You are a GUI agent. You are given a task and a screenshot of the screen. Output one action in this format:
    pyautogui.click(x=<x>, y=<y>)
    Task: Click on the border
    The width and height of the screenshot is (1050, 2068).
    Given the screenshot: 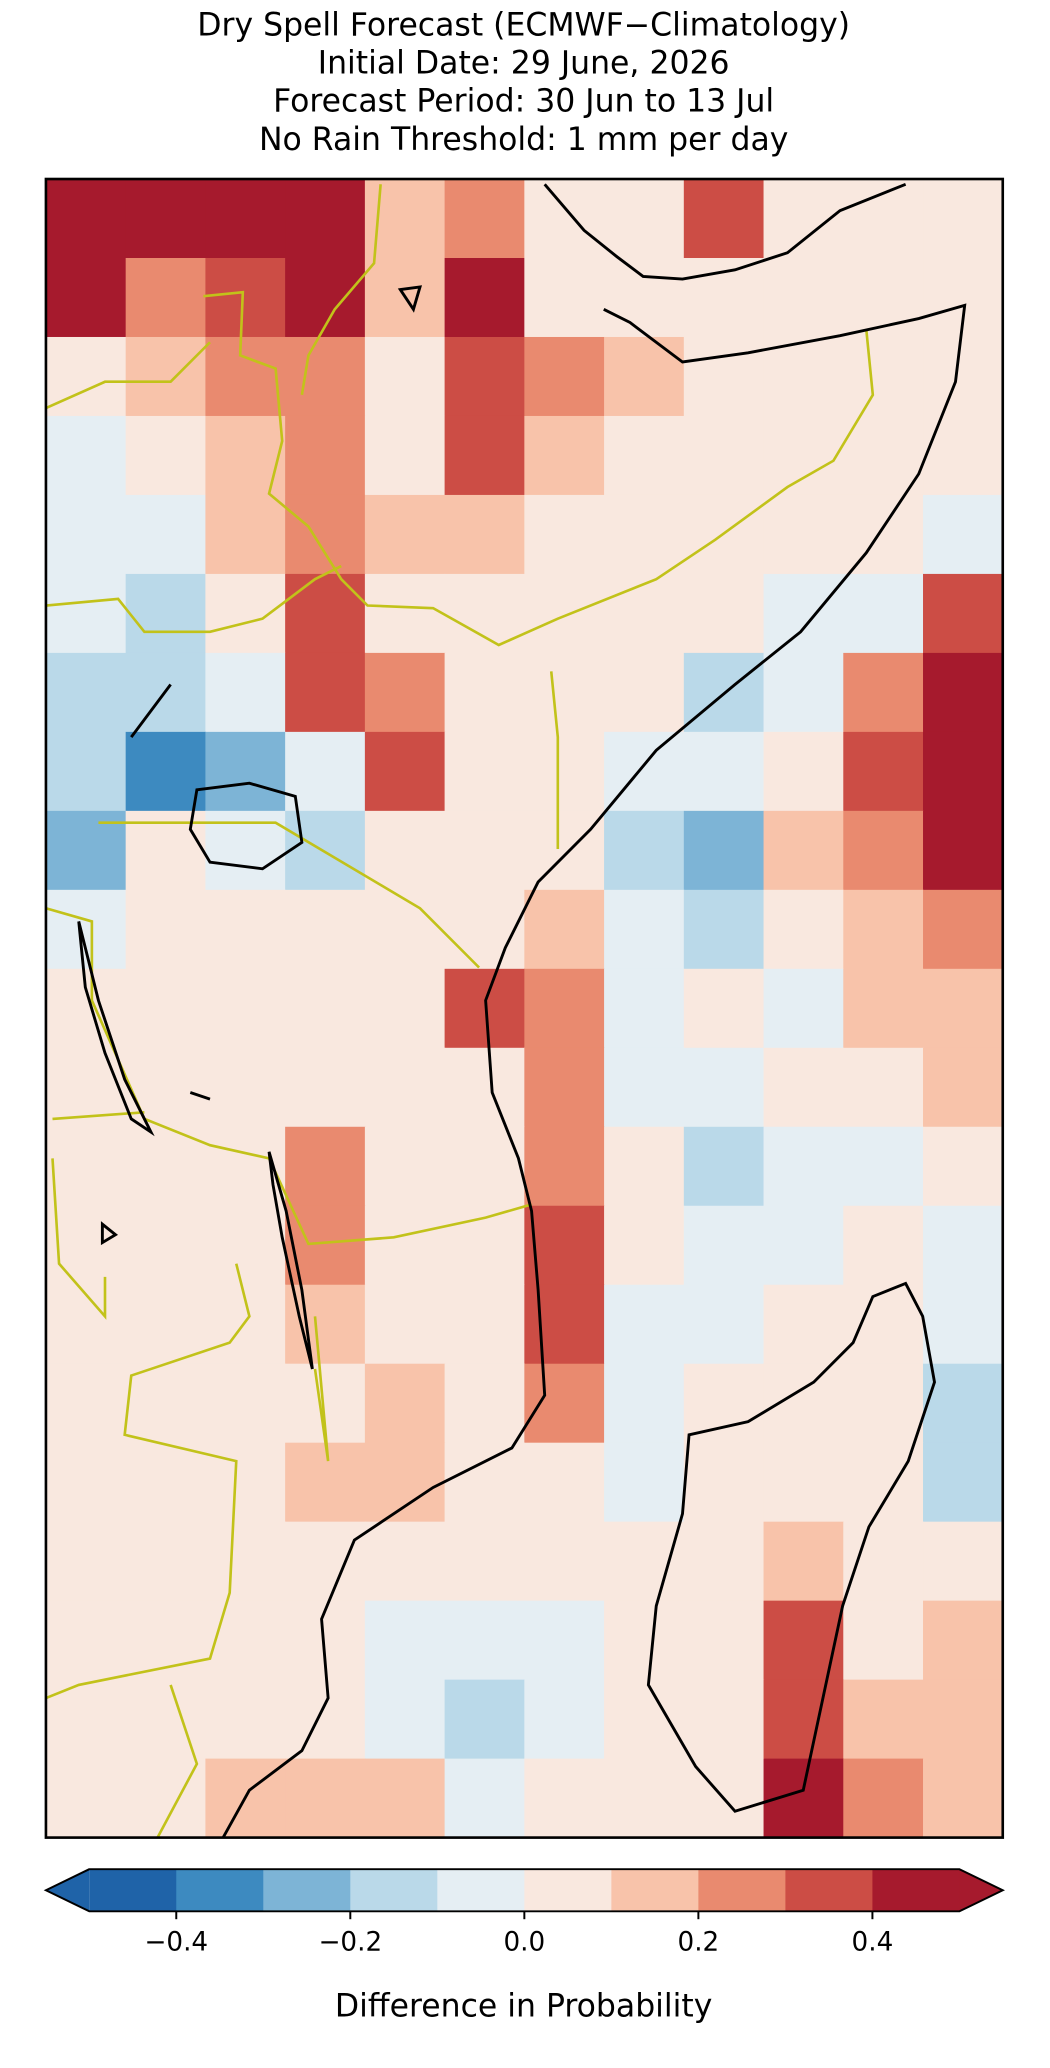 What is the action you would take?
    pyautogui.click(x=539, y=468)
    